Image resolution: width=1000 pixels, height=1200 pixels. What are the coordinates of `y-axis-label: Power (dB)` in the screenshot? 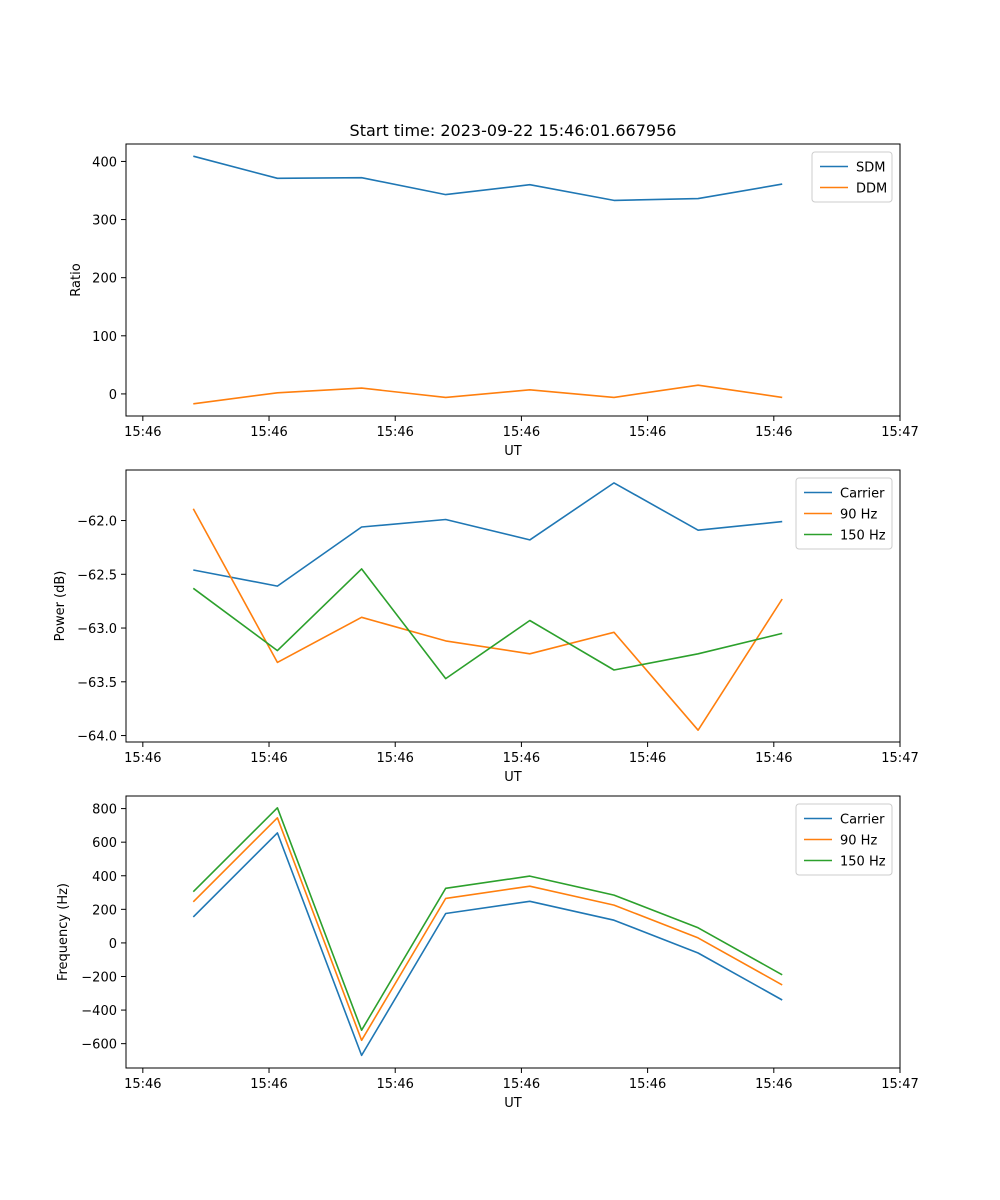 It's located at (60, 606).